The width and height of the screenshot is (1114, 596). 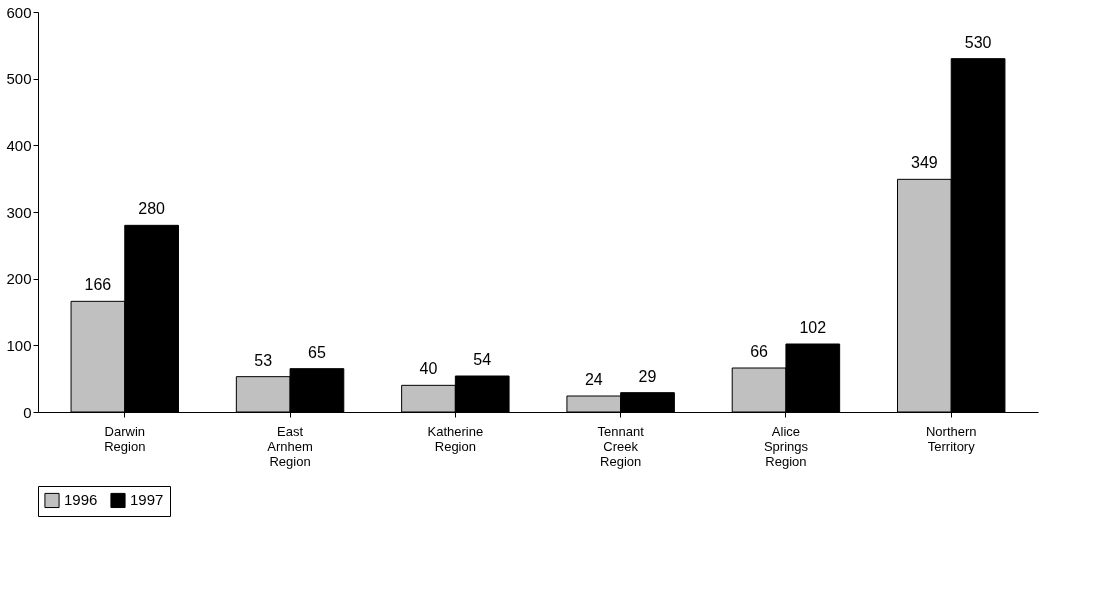 I want to click on x-tick-label: Alice Springs Region, so click(x=786, y=446).